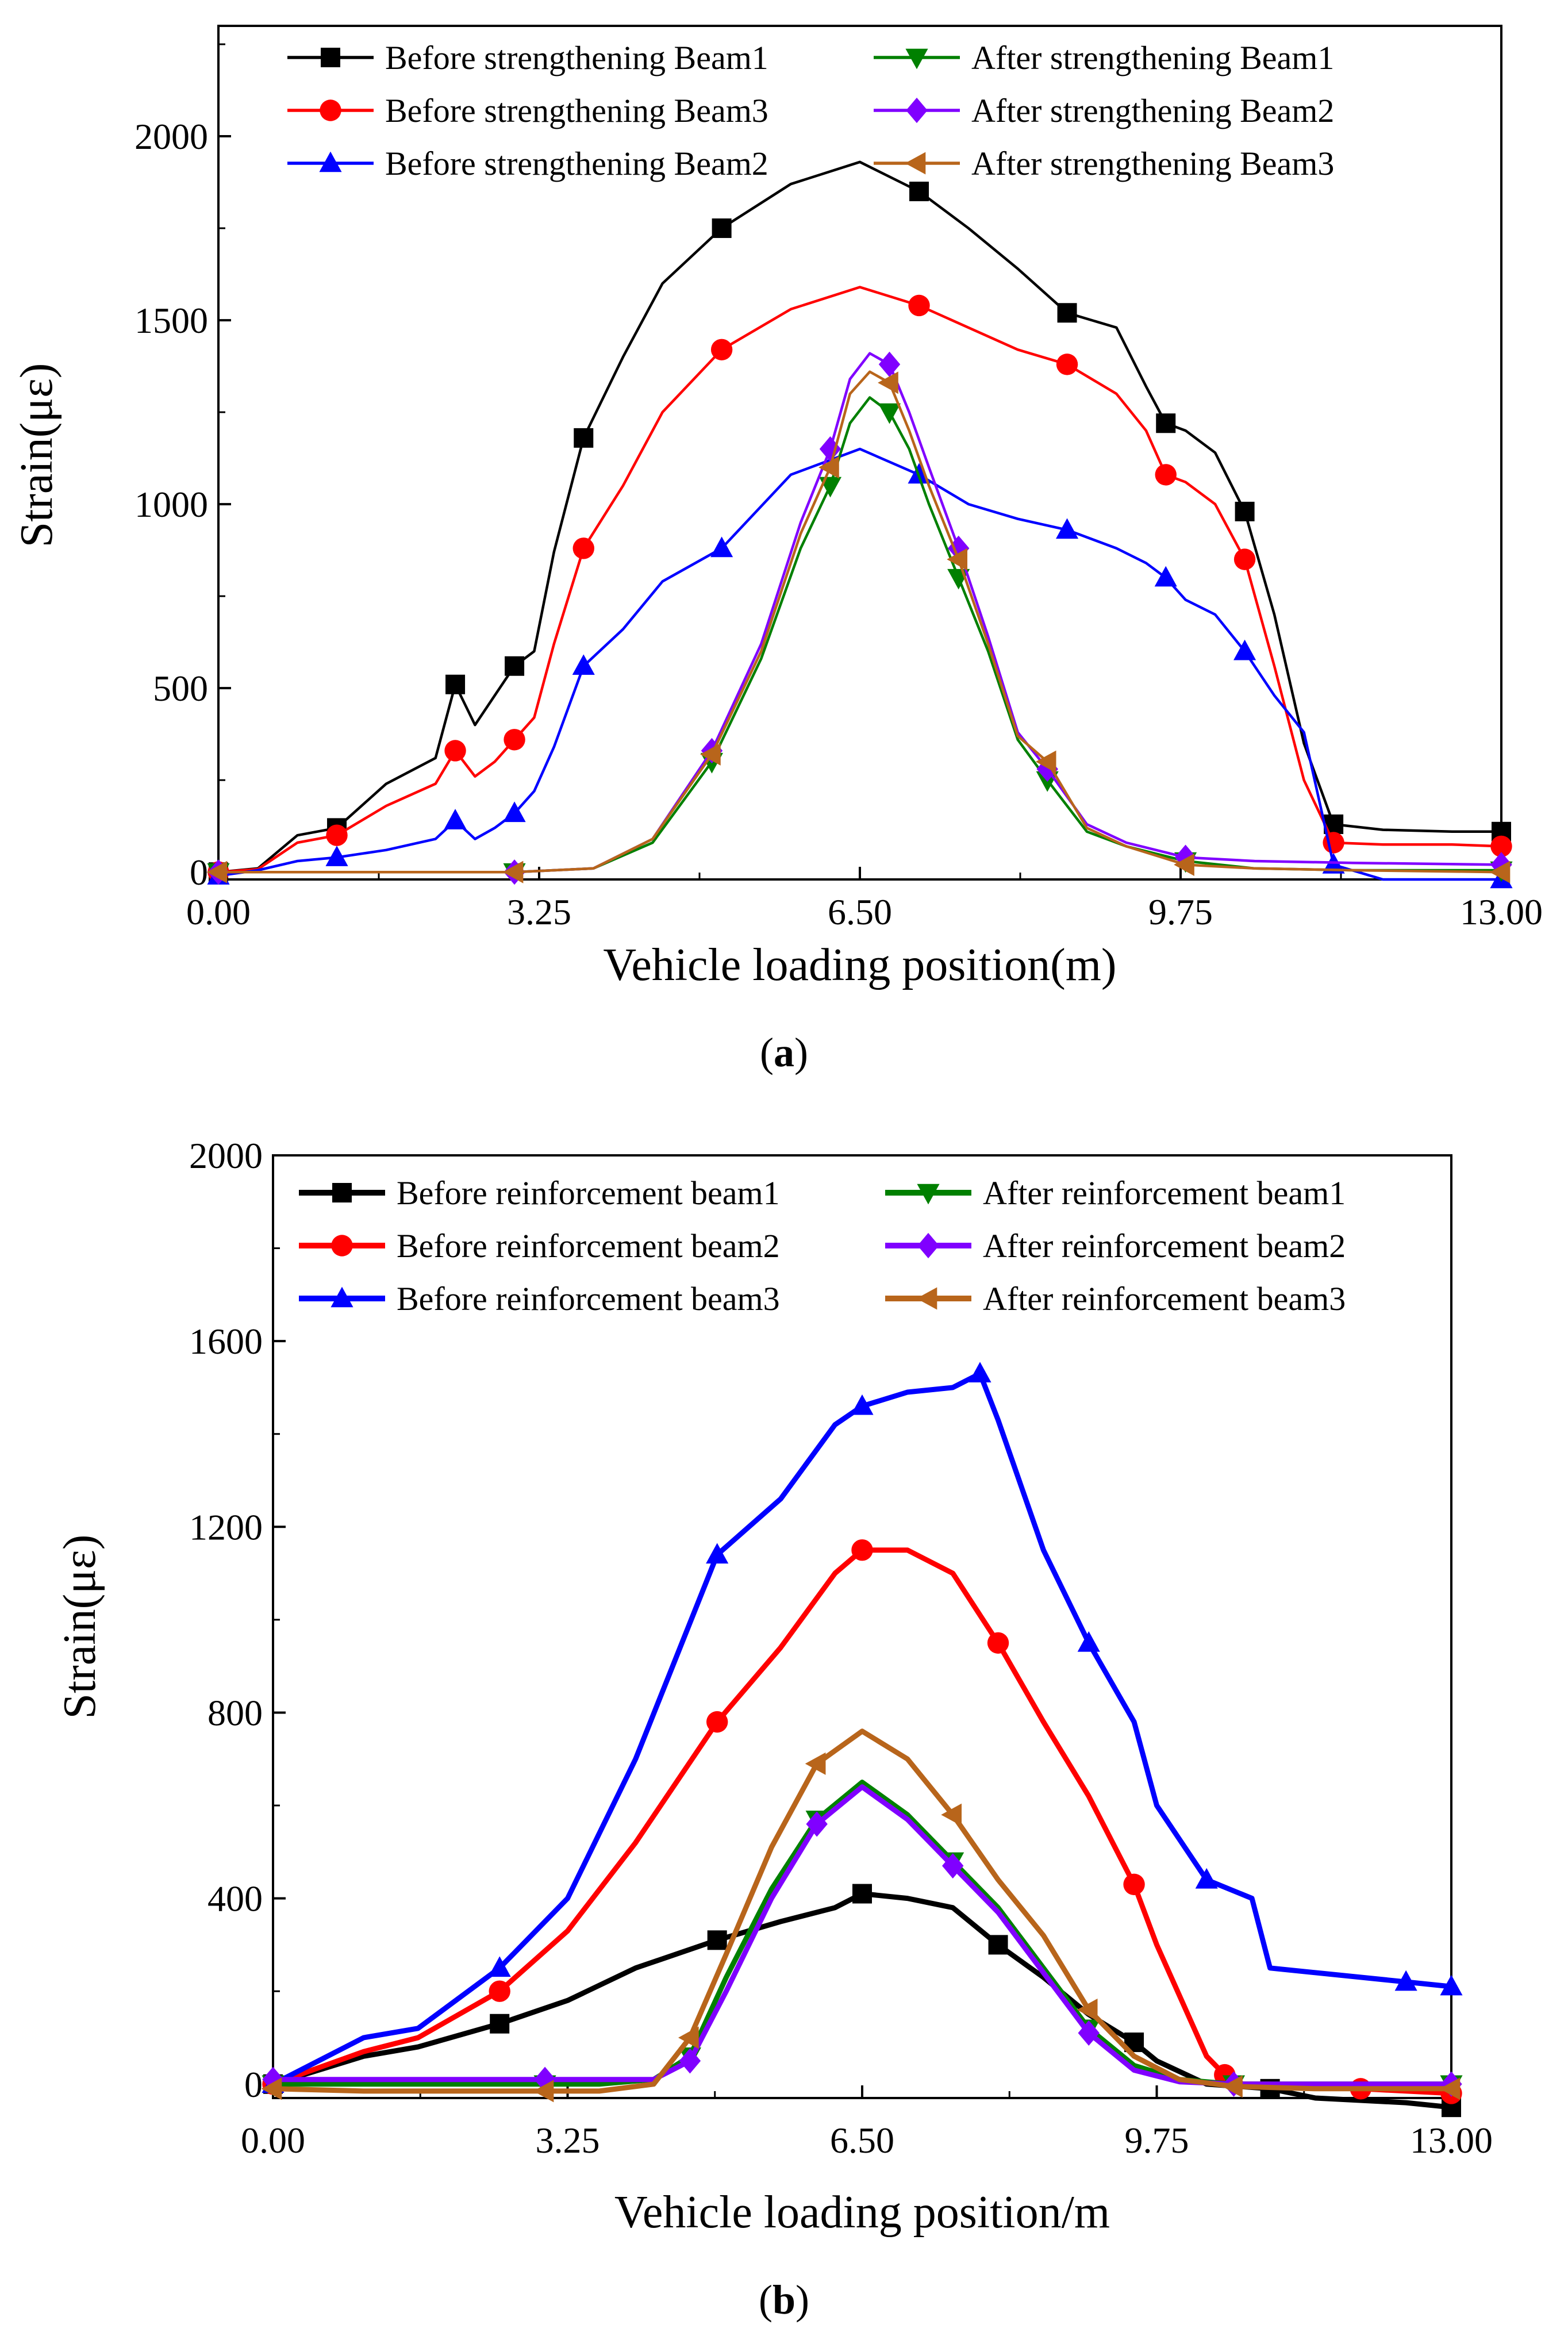 This screenshot has width=1568, height=2336. I want to click on x-axis-label: Vehicle loading position/m, so click(862, 2212).